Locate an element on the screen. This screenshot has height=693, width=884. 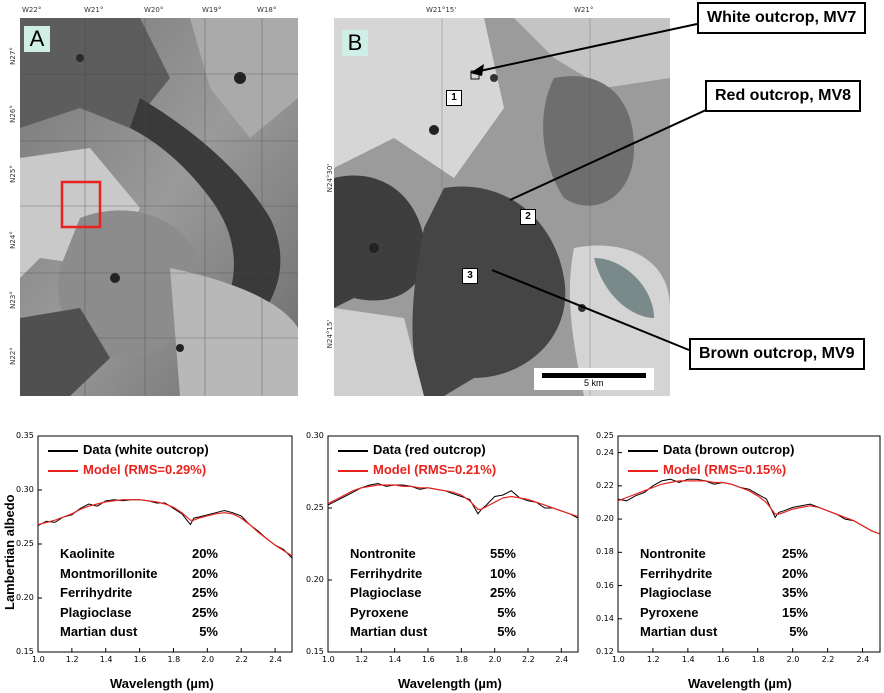
callout-brown: Brown outcrop, MV9 is located at coordinates (777, 354).